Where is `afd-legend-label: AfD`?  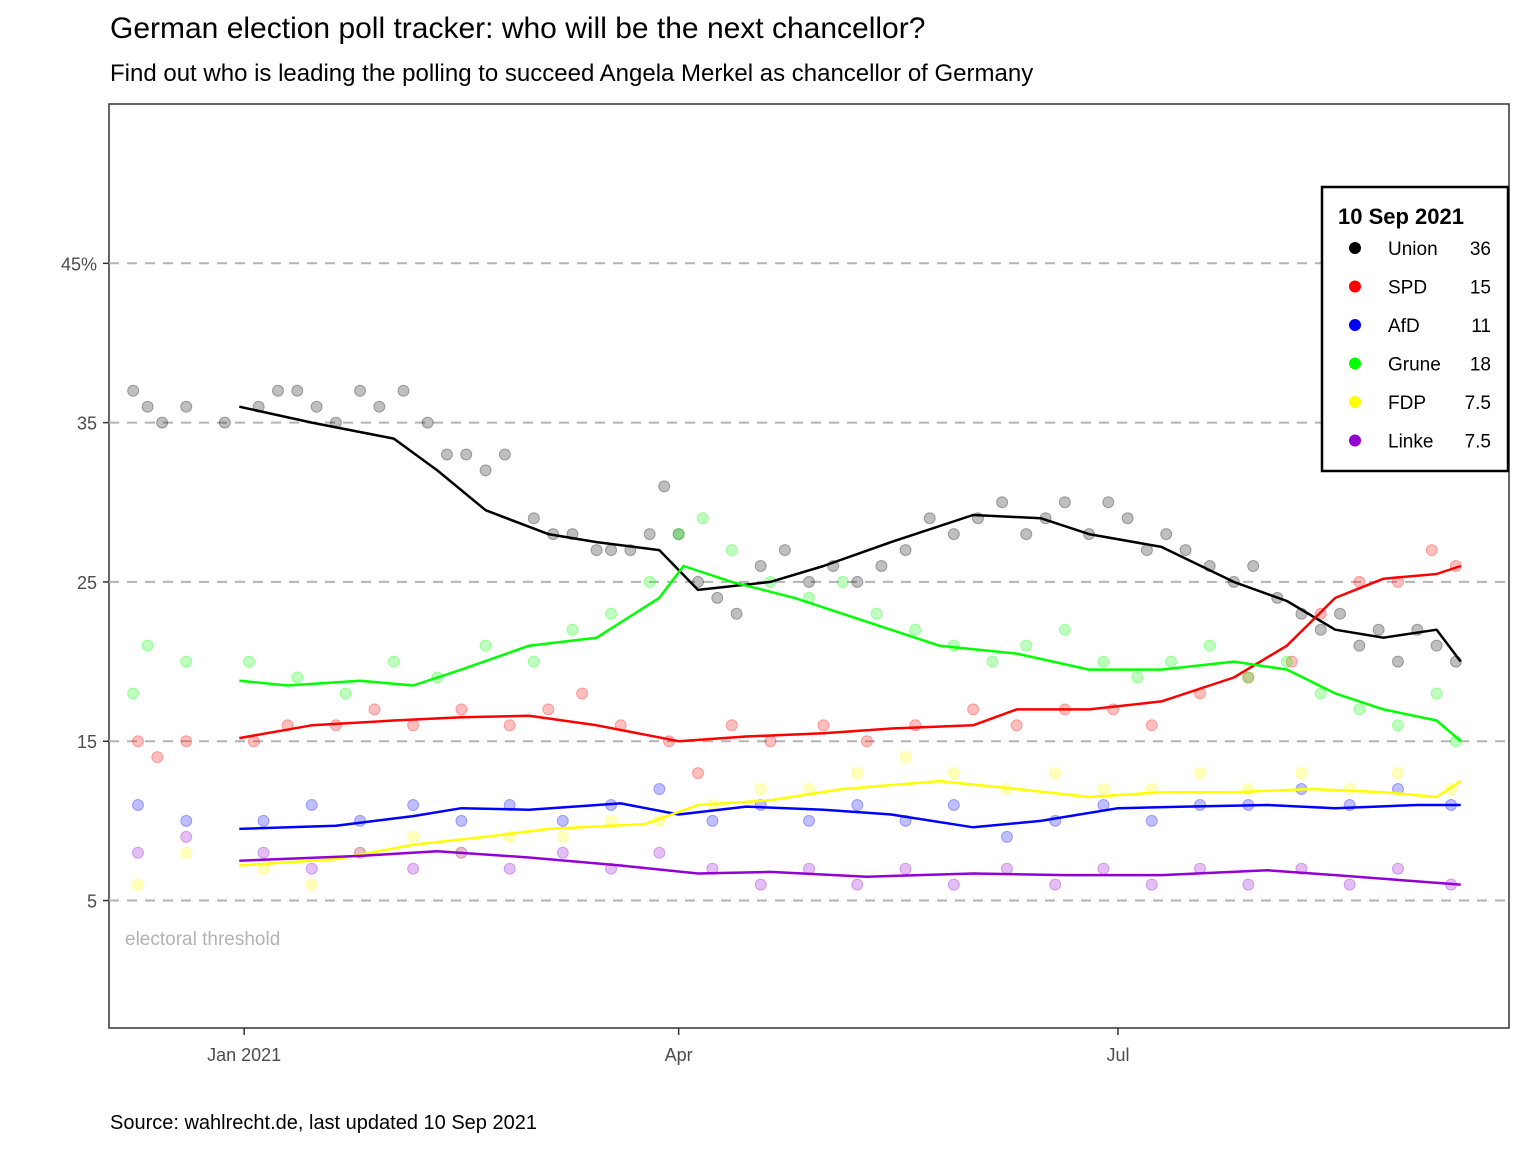
afd-legend-label: AfD is located at coordinates (1404, 326).